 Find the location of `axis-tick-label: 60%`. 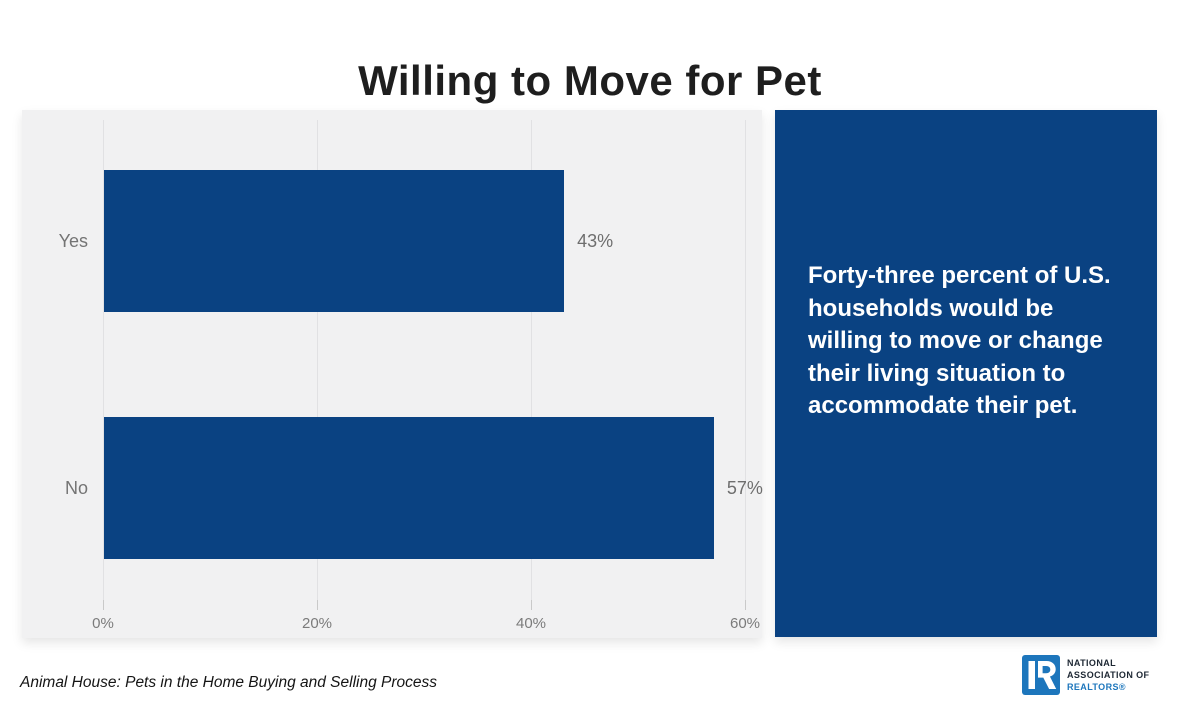

axis-tick-label: 60% is located at coordinates (745, 623).